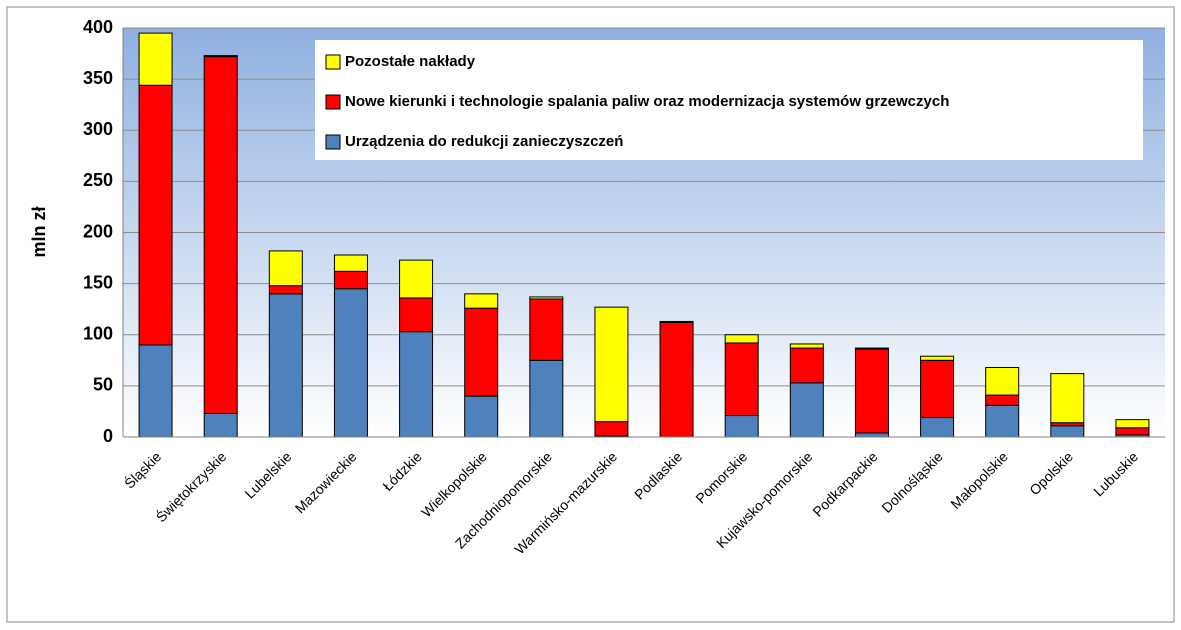  What do you see at coordinates (108, 436) in the screenshot?
I see `y-tick-label: 0` at bounding box center [108, 436].